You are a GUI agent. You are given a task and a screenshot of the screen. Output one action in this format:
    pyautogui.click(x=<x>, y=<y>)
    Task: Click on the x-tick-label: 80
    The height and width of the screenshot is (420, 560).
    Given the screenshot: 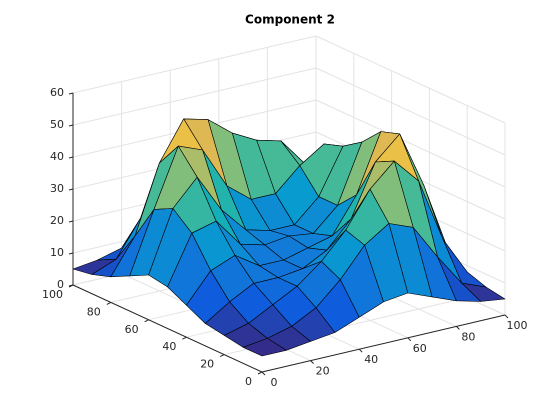 What is the action you would take?
    pyautogui.click(x=468, y=336)
    